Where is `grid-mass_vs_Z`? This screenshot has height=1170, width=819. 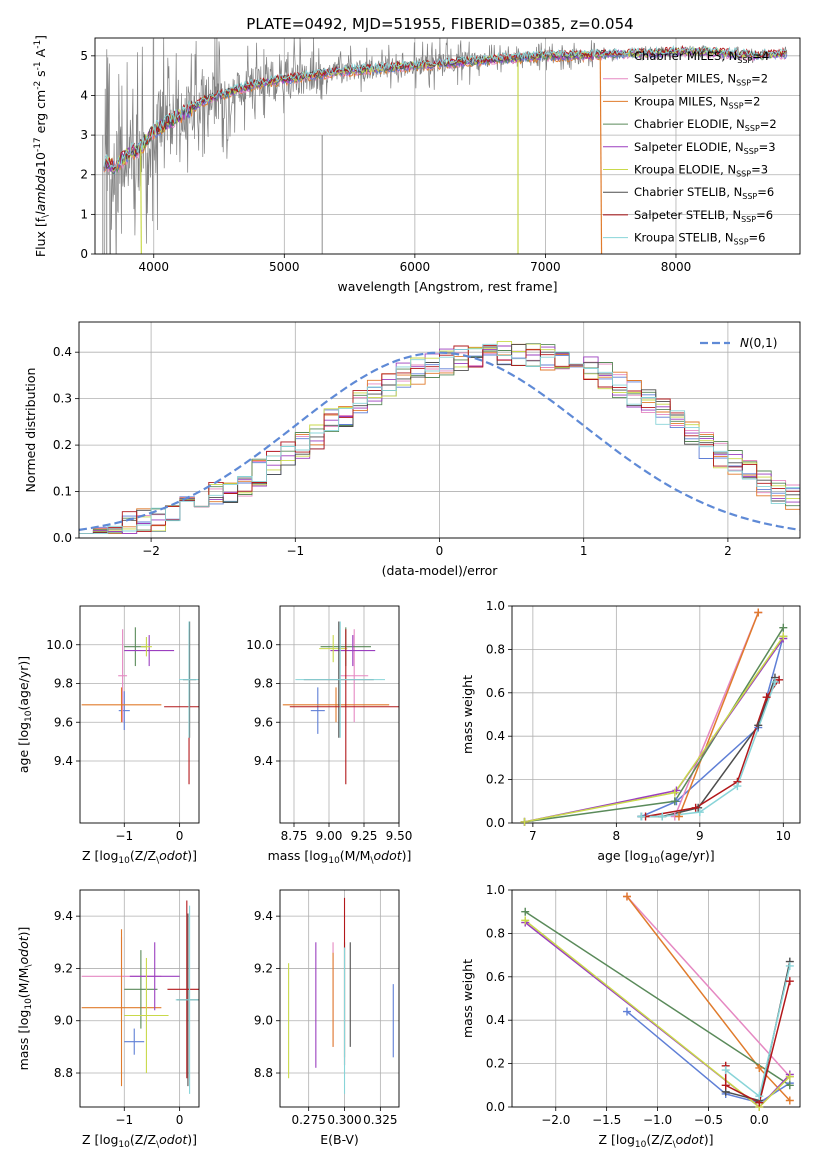 grid-mass_vs_Z is located at coordinates (139, 998).